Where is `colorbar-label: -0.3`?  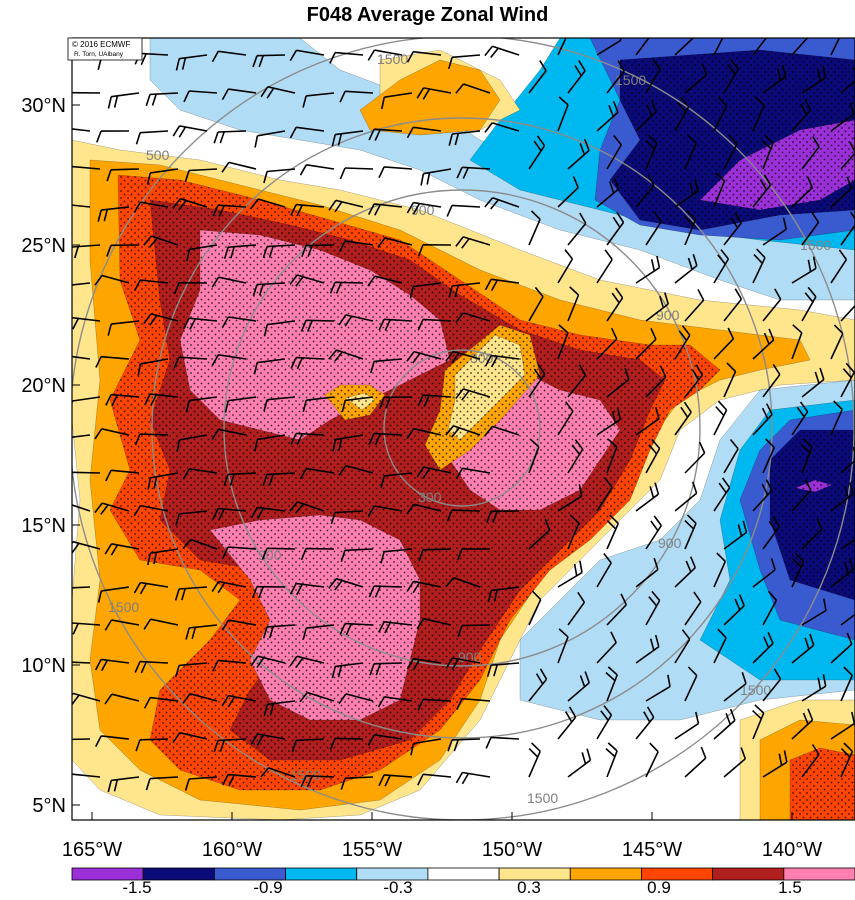
colorbar-label: -0.3 is located at coordinates (397, 887).